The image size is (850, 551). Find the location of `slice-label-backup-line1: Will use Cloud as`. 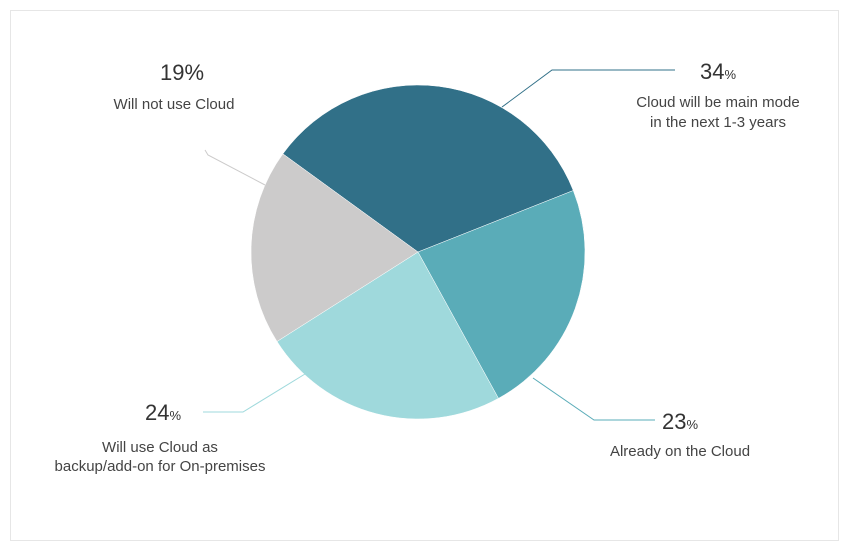

slice-label-backup-line1: Will use Cloud as is located at coordinates (160, 447).